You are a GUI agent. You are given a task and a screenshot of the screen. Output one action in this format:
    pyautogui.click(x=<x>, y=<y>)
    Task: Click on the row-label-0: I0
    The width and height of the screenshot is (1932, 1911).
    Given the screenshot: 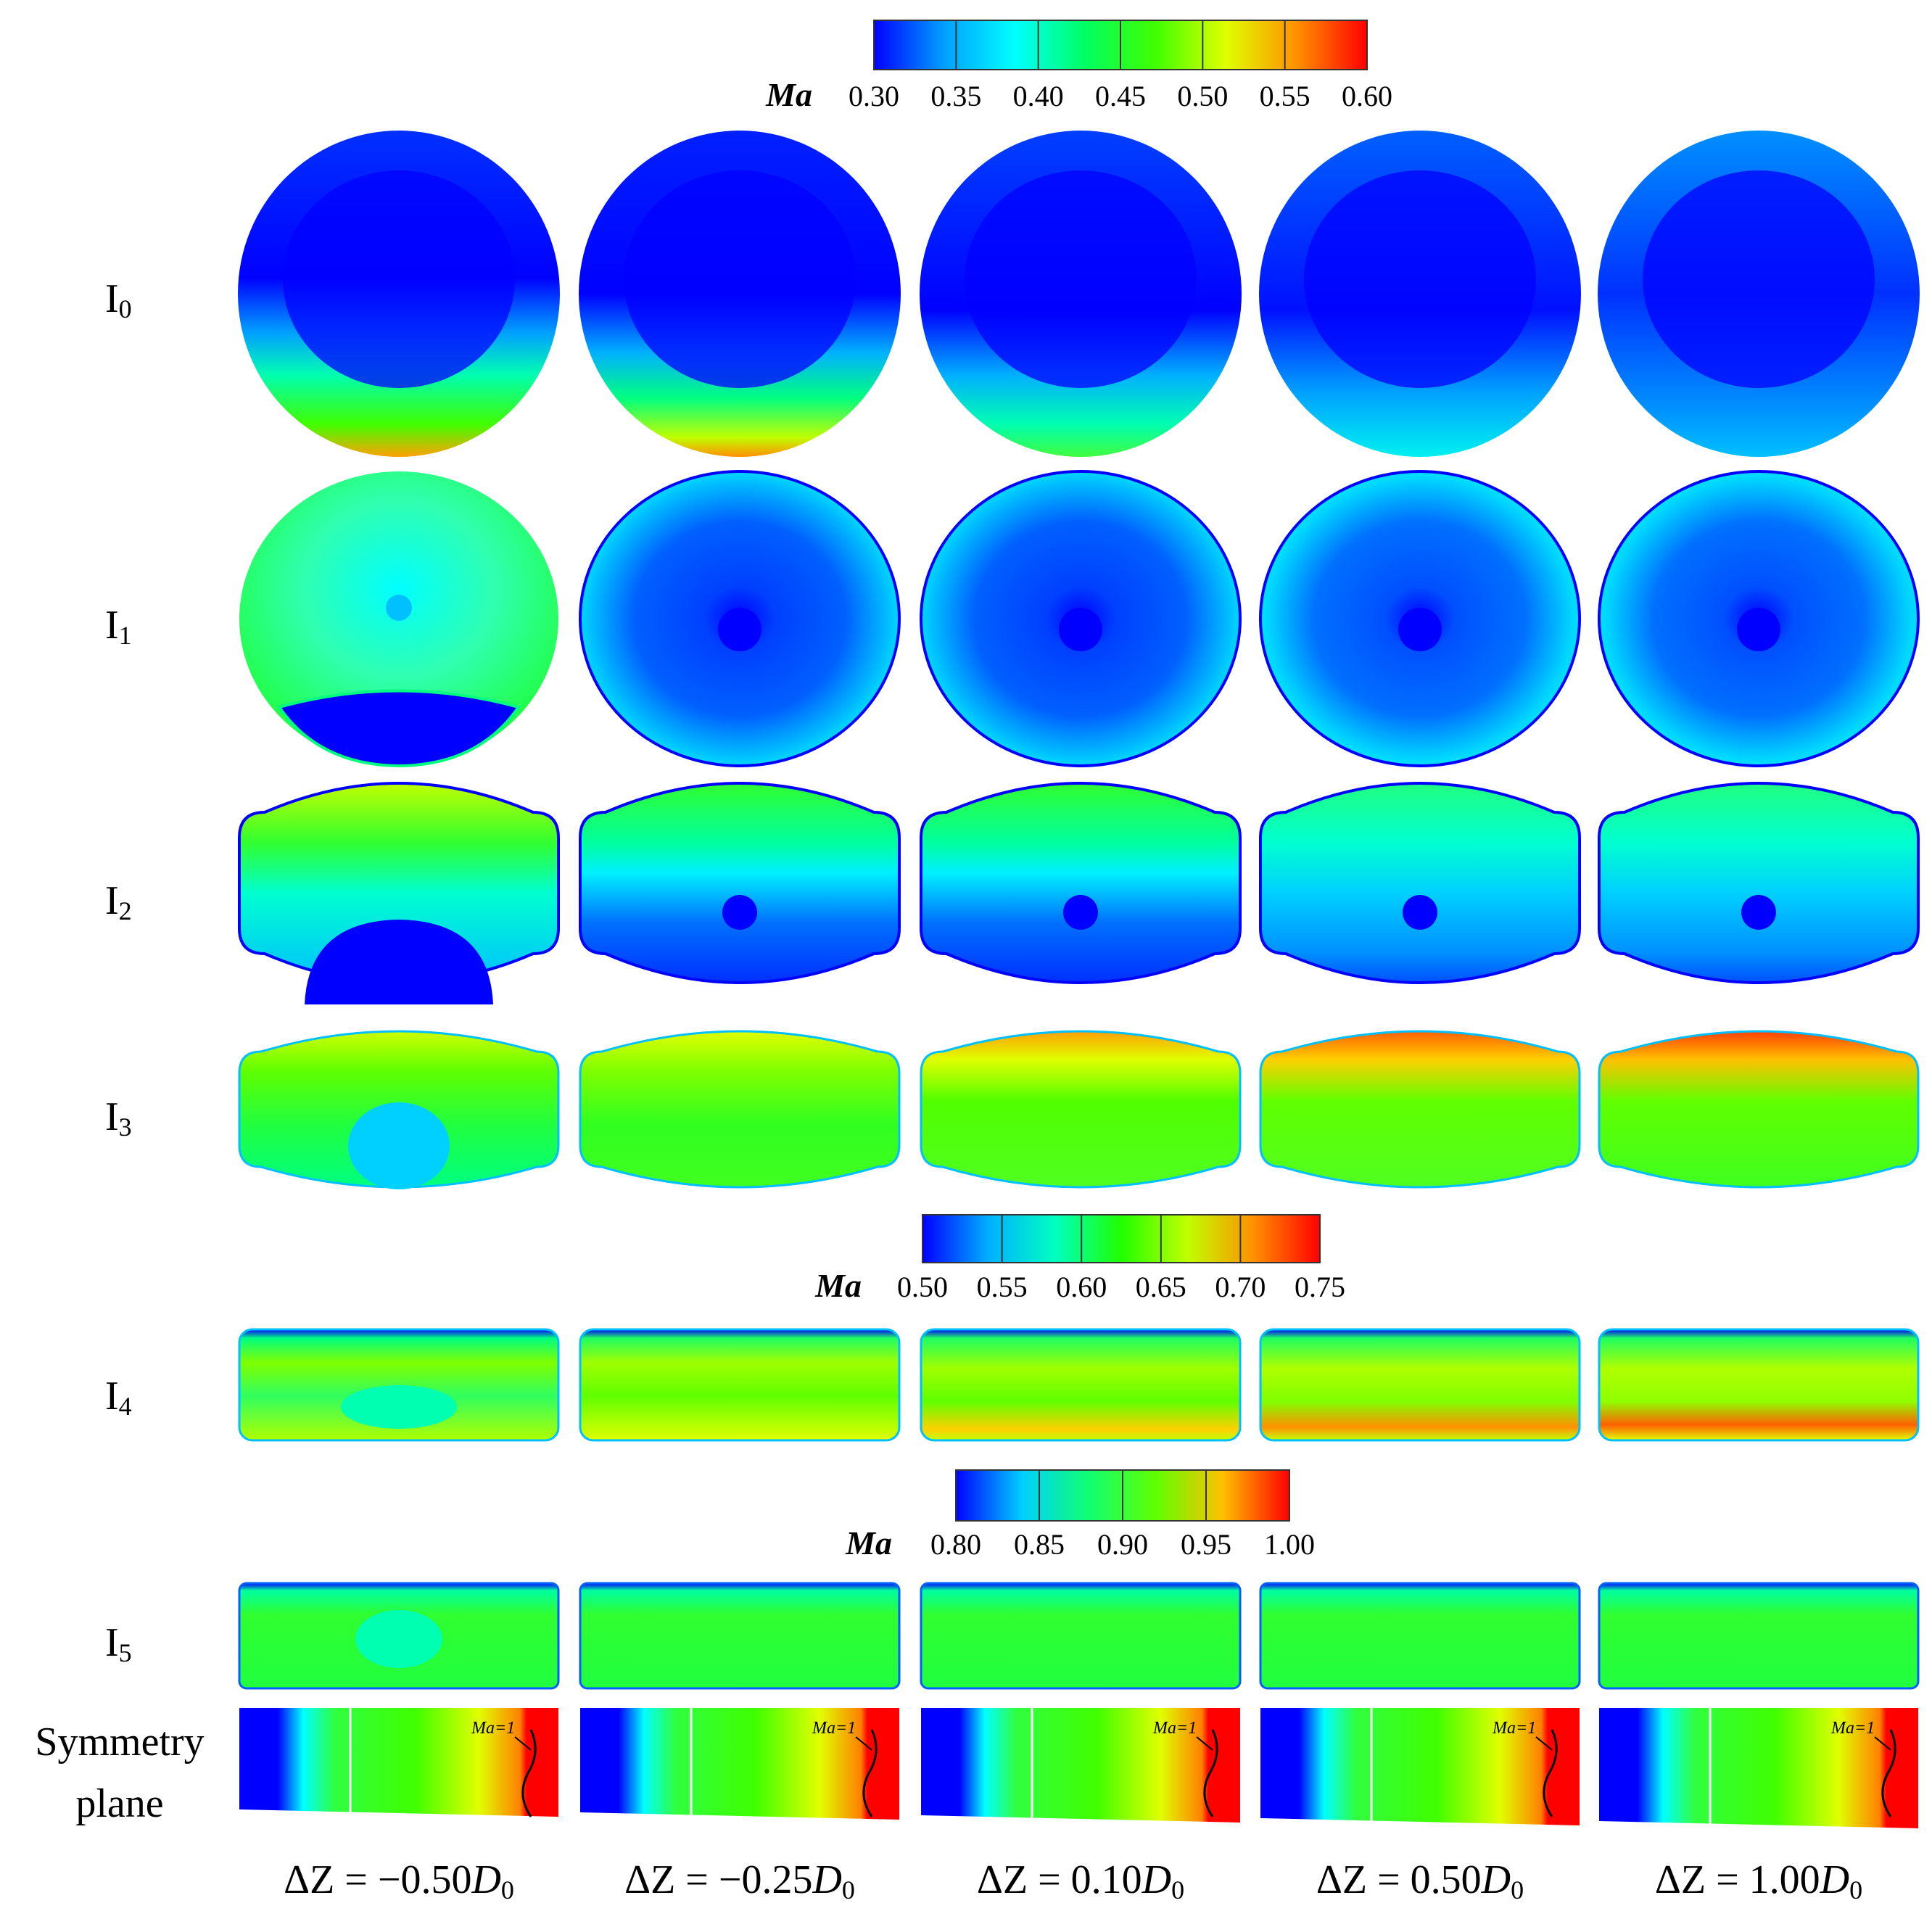 What is the action you would take?
    pyautogui.click(x=118, y=299)
    